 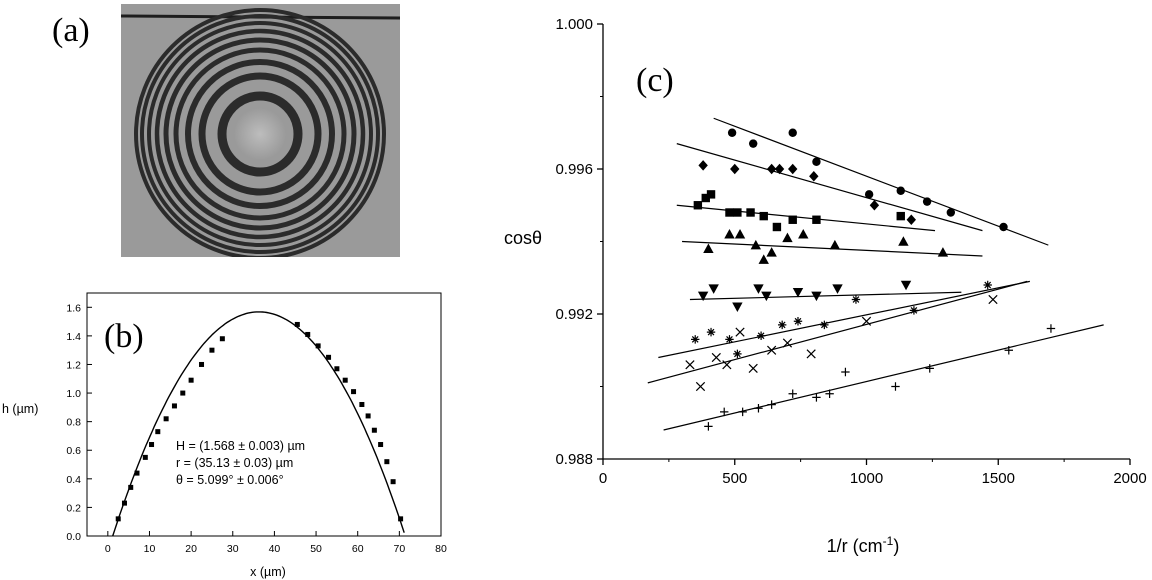 What do you see at coordinates (71, 30) in the screenshot?
I see `panel-label-a: (a)` at bounding box center [71, 30].